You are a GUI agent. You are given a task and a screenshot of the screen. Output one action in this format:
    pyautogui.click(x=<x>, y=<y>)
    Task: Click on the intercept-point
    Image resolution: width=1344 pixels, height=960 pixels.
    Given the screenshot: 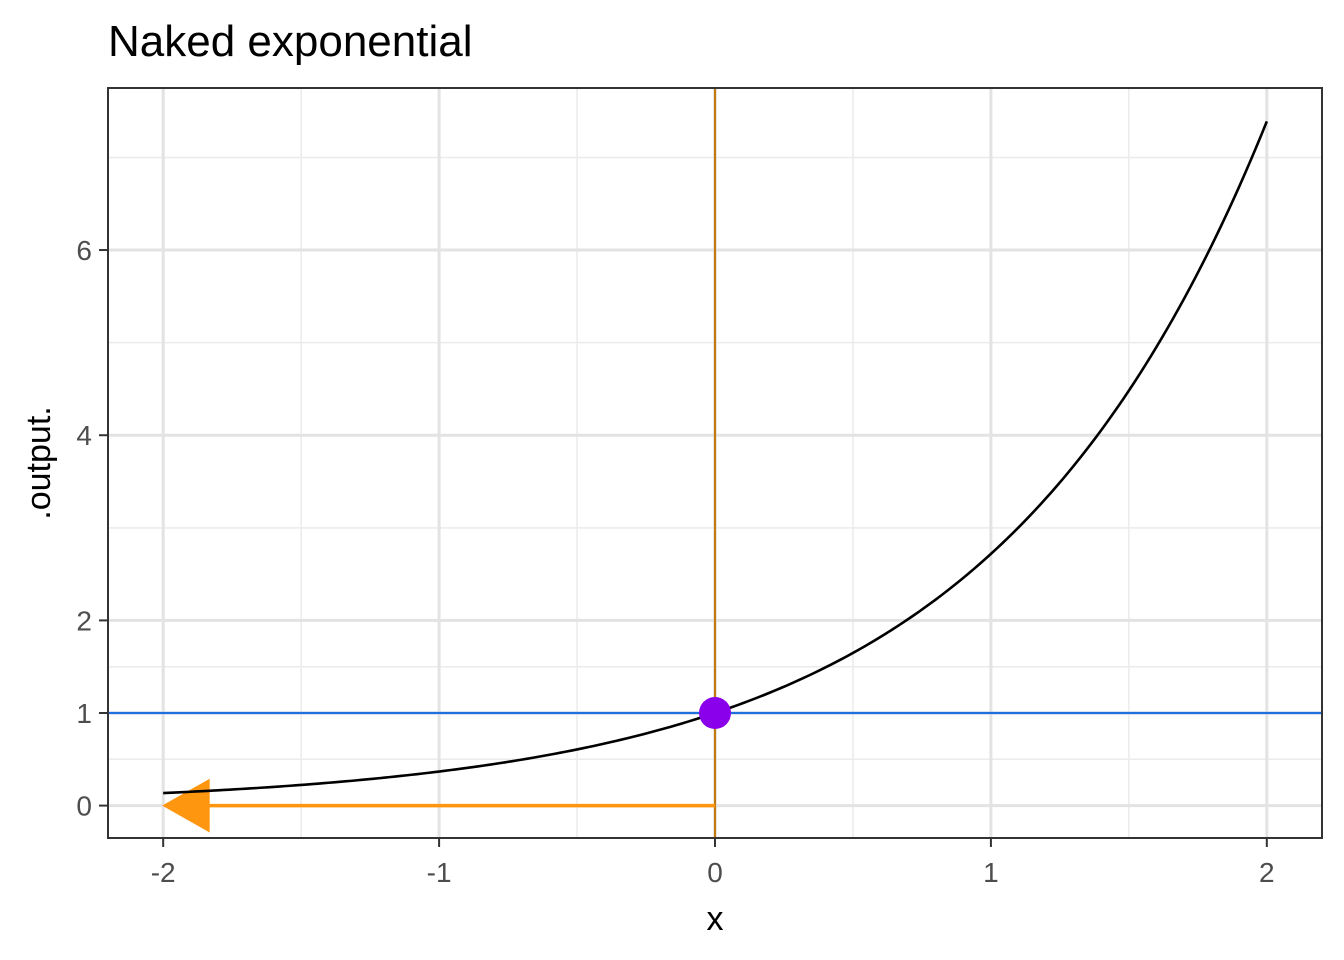 What is the action you would take?
    pyautogui.click(x=715, y=713)
    